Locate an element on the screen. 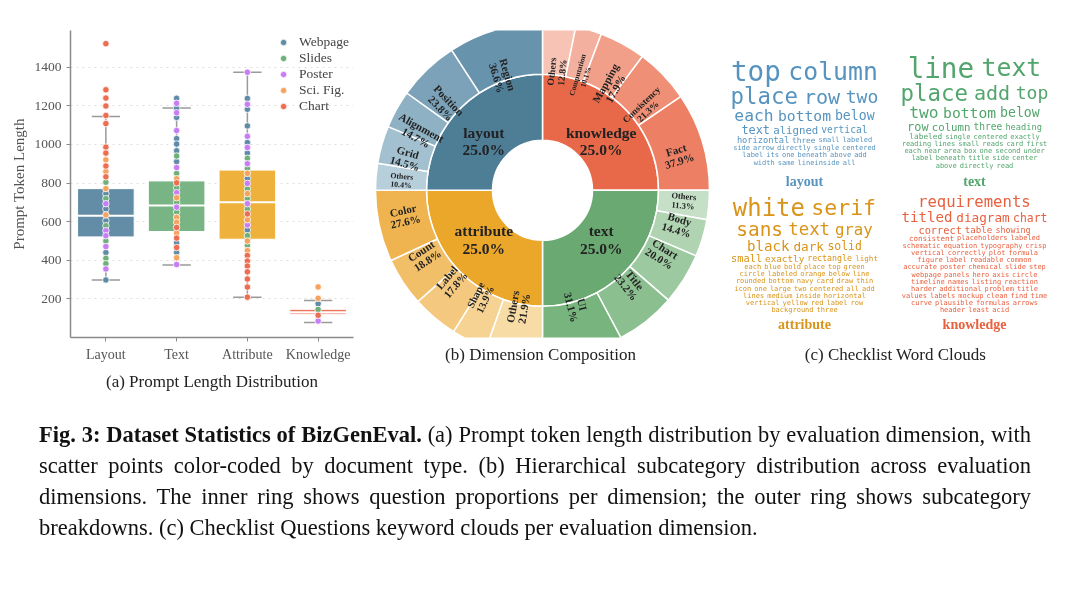 This screenshot has width=1070, height=598. y-tick-label: 1400 is located at coordinates (48, 67).